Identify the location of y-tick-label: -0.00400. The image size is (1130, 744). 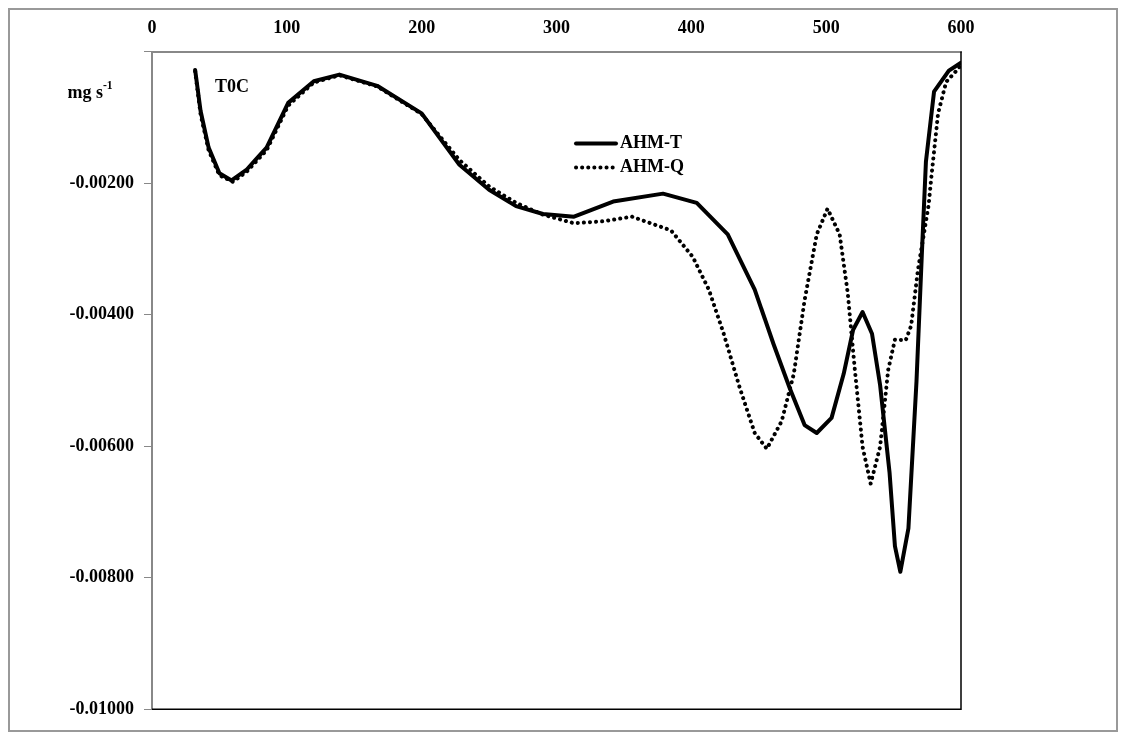
(101, 313).